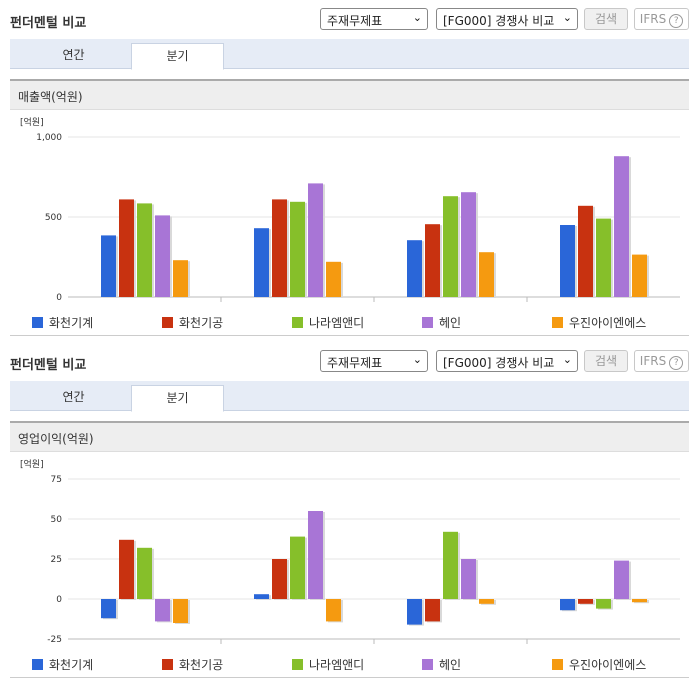 This screenshot has height=684, width=696. I want to click on legend-label: 우진아이엔에스, so click(608, 323).